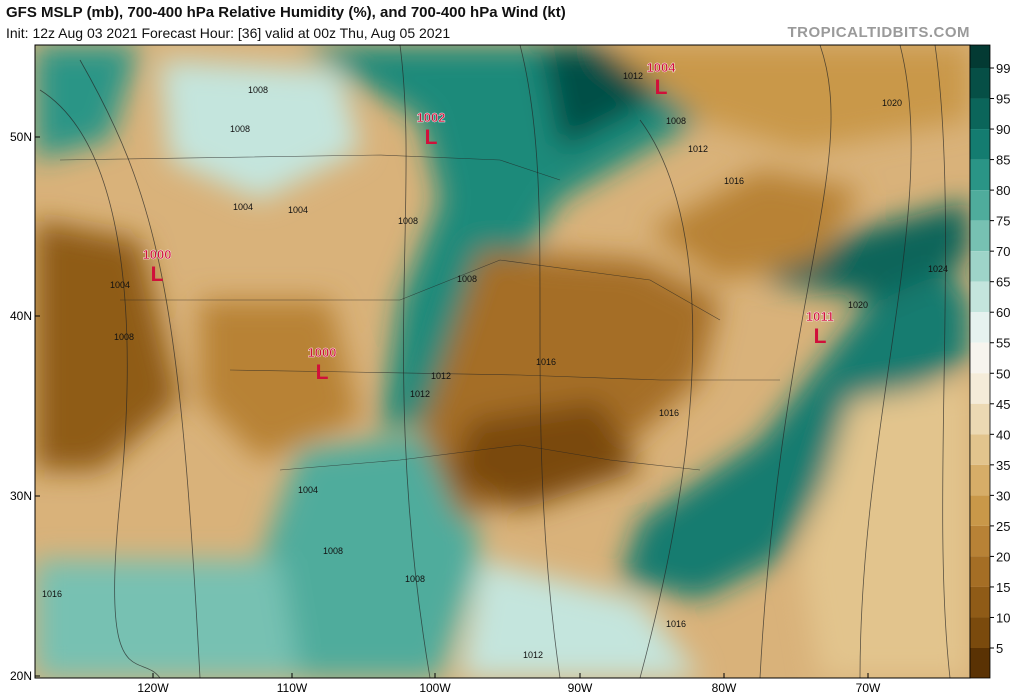  I want to click on colorbar-label: 50, so click(1003, 373).